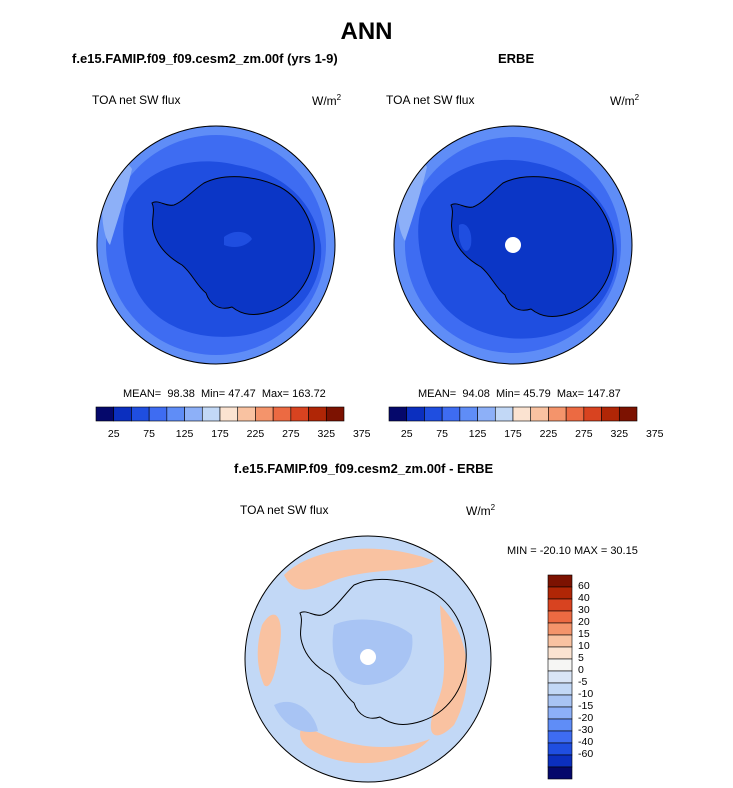  I want to click on panel-model-colorbar-ticks: 25 75 125 175 225 275 325 375, so click(233, 435).